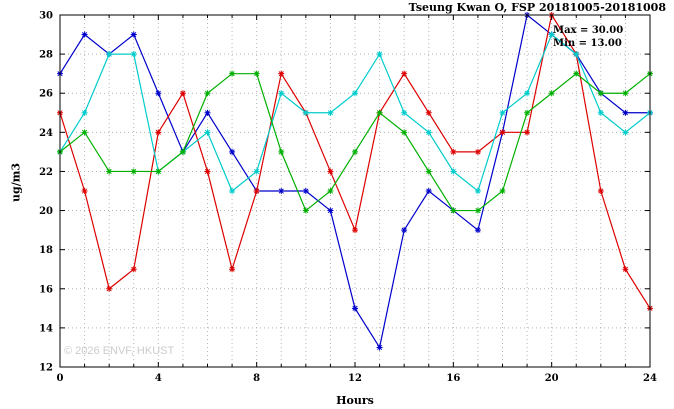  I want to click on x-tick-label: 0, so click(60, 378).